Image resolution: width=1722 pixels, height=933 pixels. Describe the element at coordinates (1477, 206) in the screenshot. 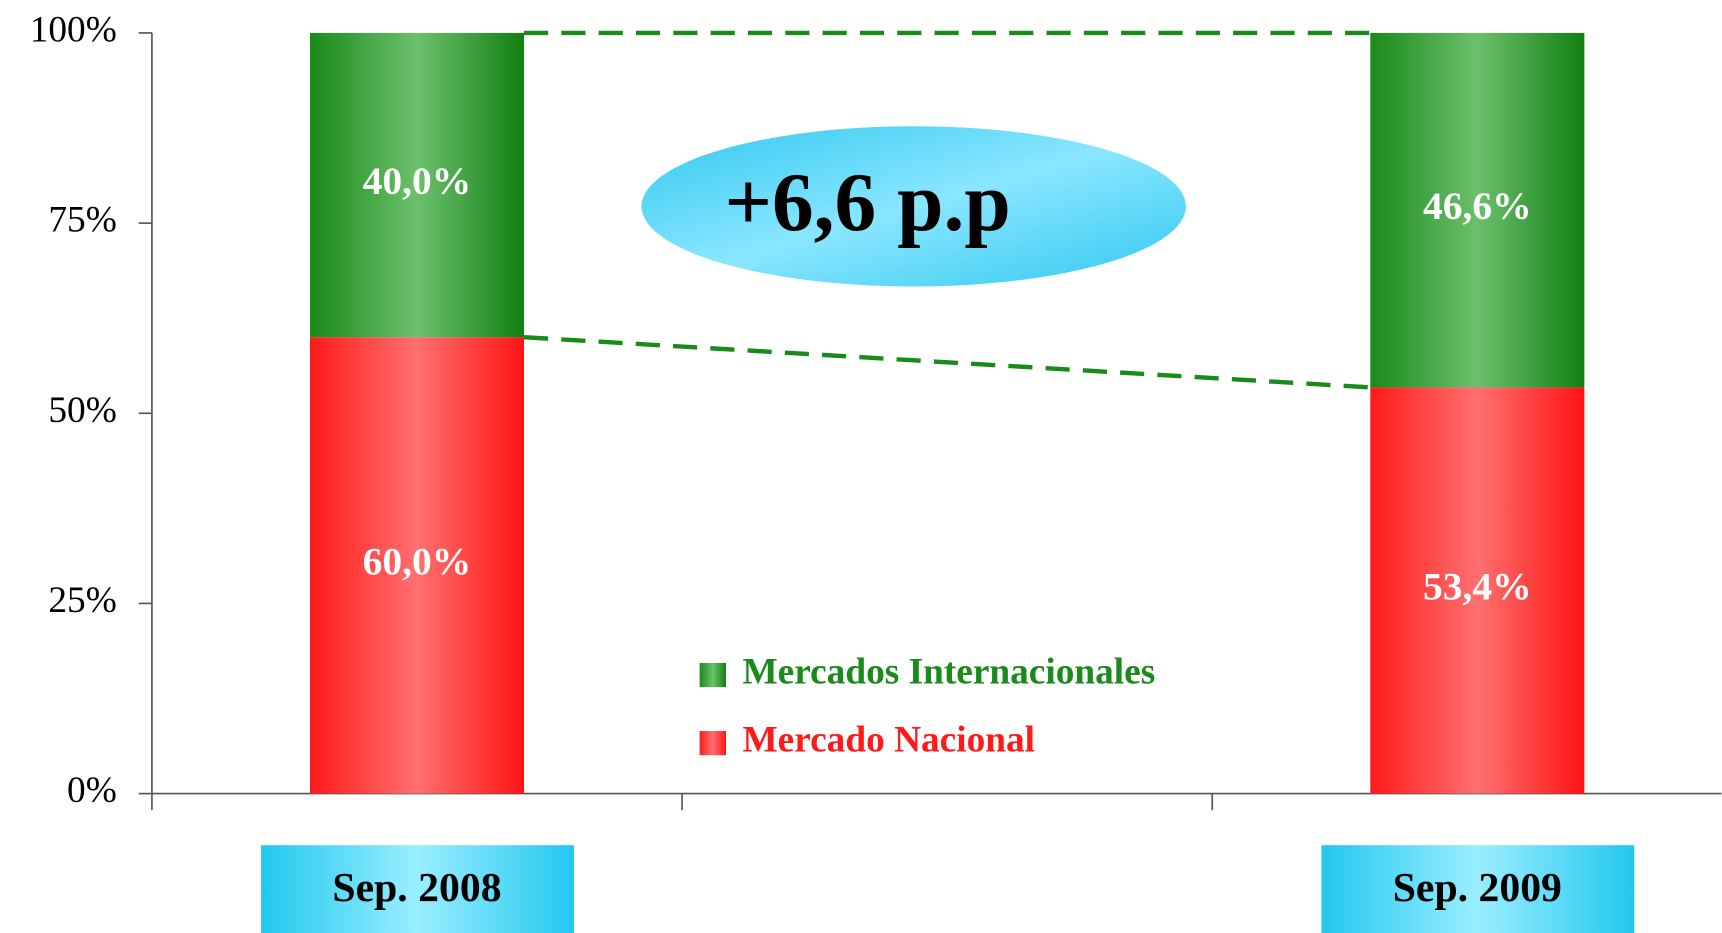

I see `value-label: 46,6%` at that location.